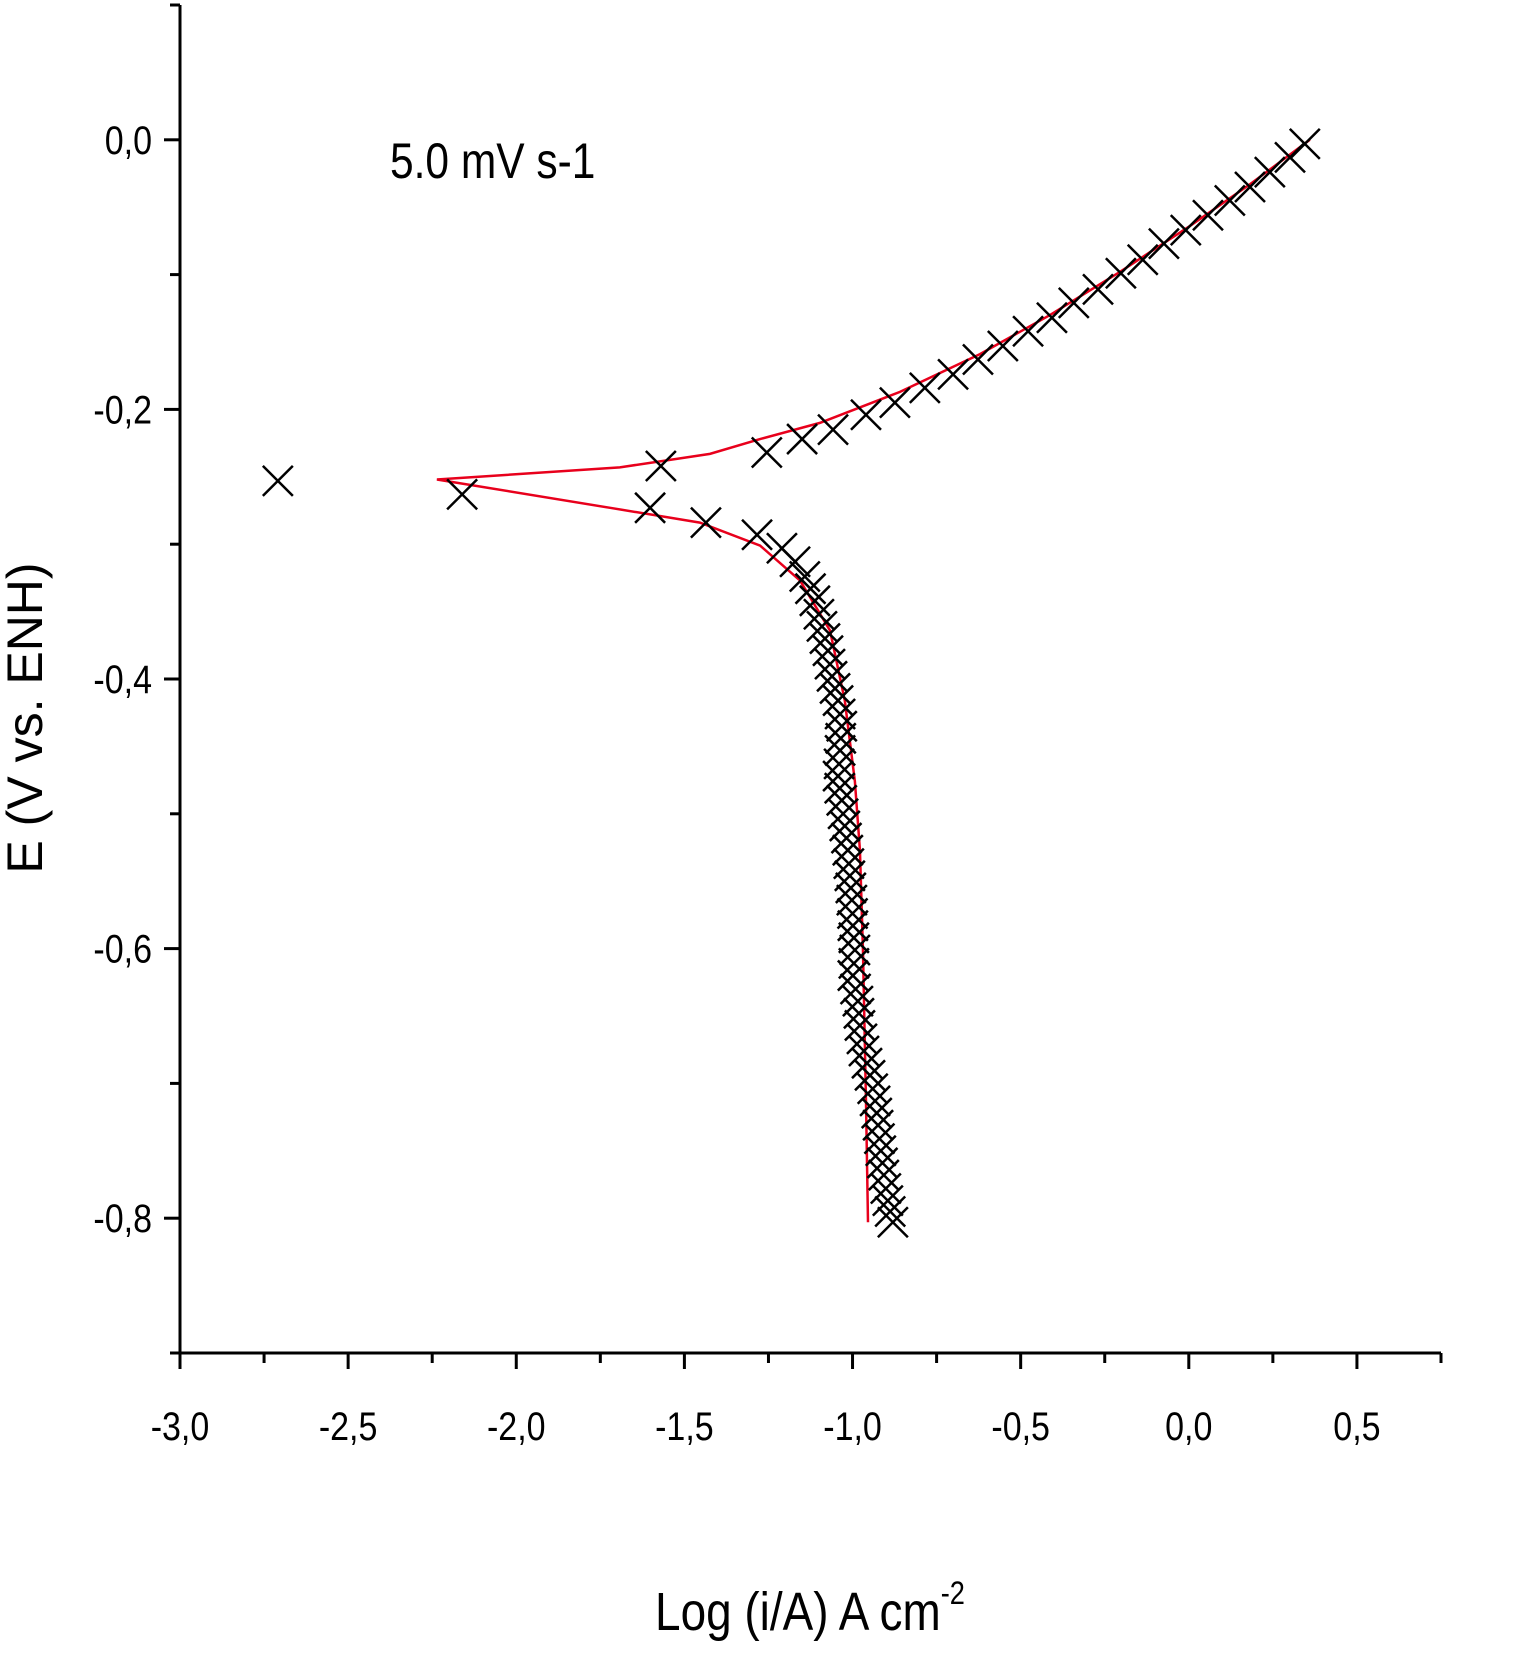 The width and height of the screenshot is (1529, 1660). I want to click on y-axis-label: E (V vs. ENH), so click(26, 717).